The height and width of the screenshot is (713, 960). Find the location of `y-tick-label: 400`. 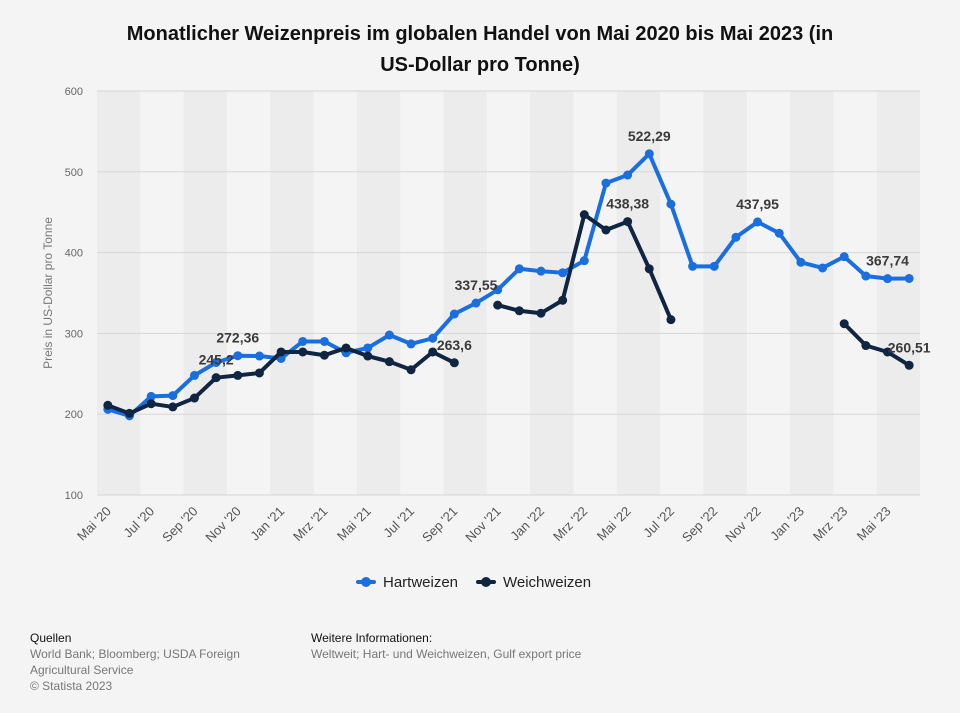

y-tick-label: 400 is located at coordinates (74, 254).